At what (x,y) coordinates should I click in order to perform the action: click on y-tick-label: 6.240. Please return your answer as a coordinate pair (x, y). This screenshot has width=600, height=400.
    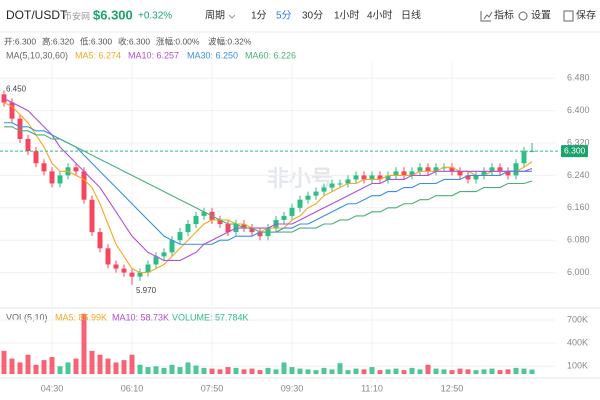
    Looking at the image, I should click on (578, 175).